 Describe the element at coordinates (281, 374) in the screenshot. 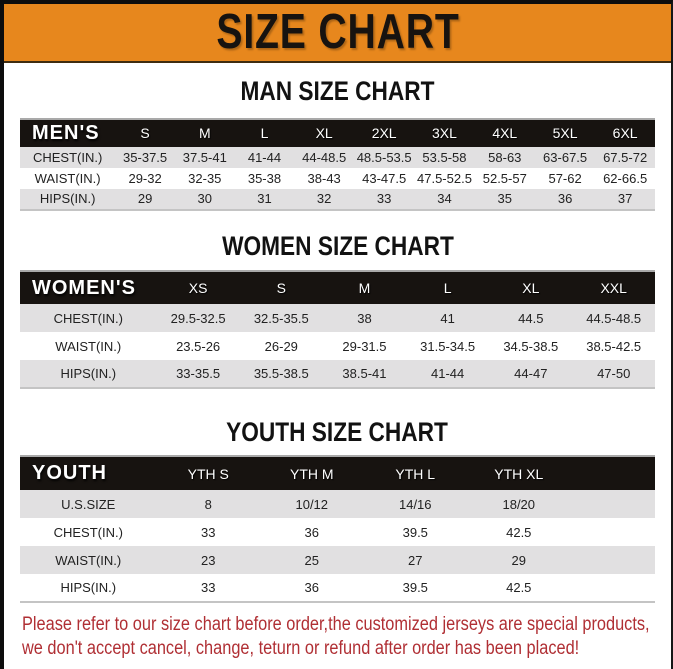

I see `measurement-cell: 35.5-38.5` at that location.